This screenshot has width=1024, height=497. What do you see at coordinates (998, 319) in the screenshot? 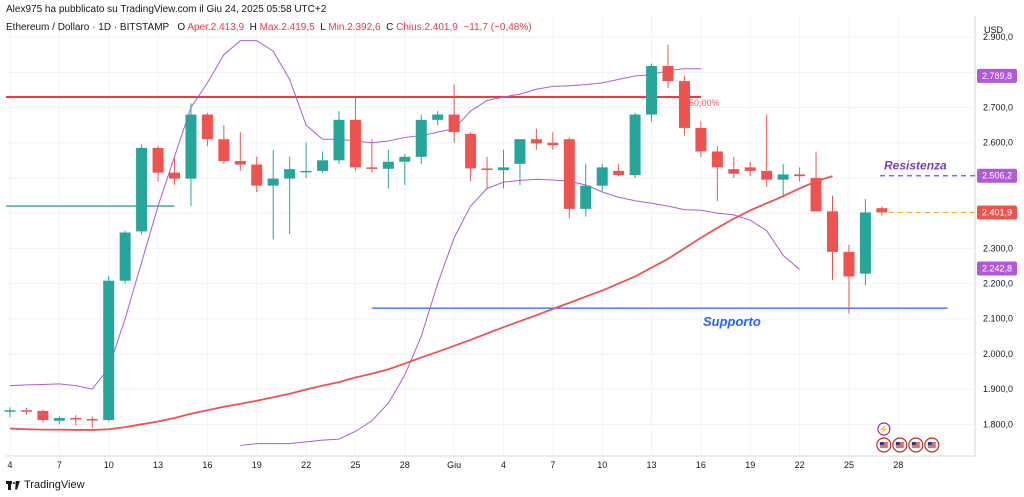
I see `y-tick-label: 2.100,0` at bounding box center [998, 319].